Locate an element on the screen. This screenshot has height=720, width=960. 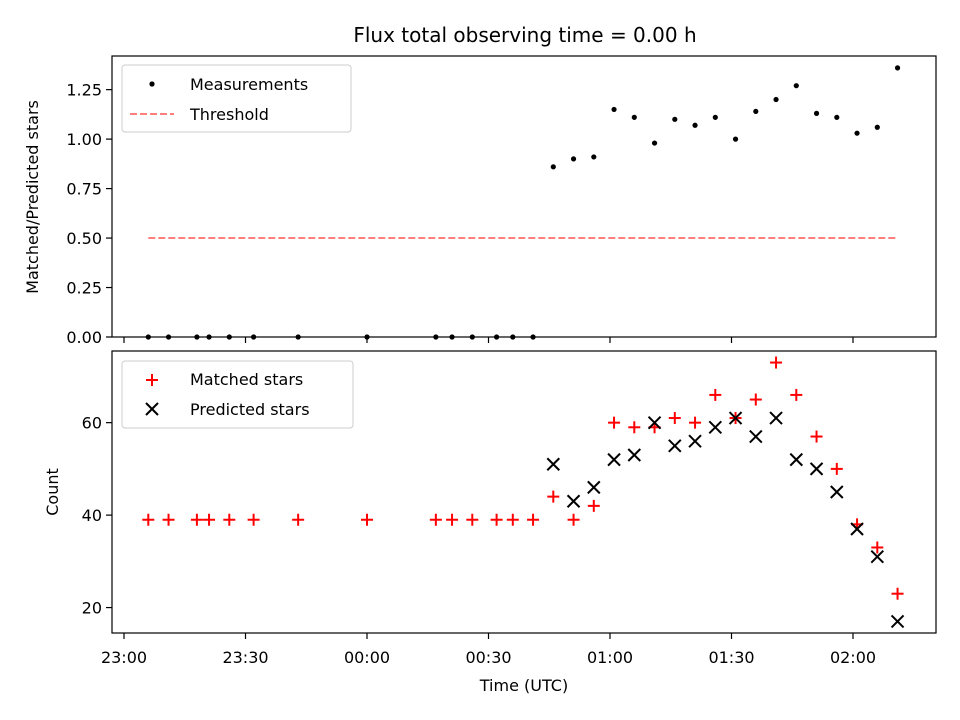
top-y-tick-label: 0.00 is located at coordinates (84, 337).